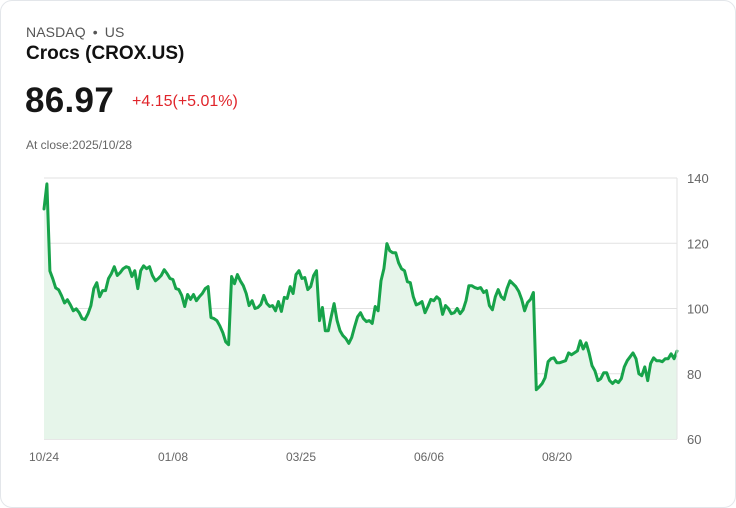 The height and width of the screenshot is (508, 736). I want to click on x-axis-labels: 10/24 01/08 03/25 06/06 08/20, so click(300, 457).